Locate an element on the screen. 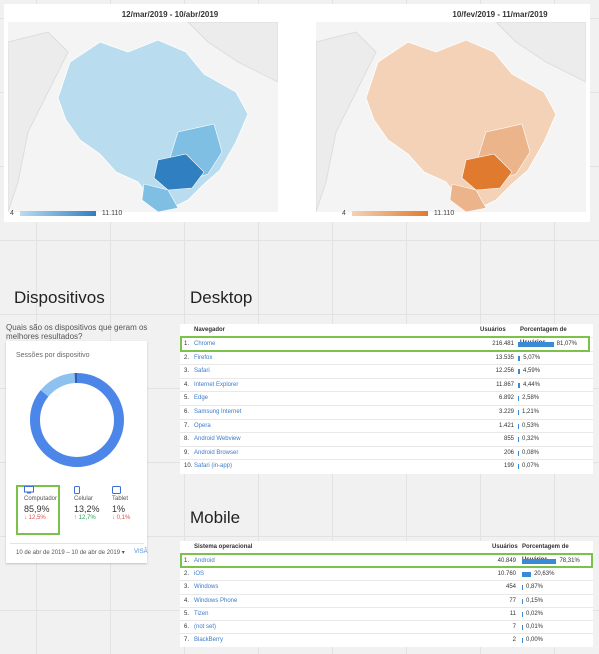 This screenshot has width=599, height=654. row-name-link: Opera is located at coordinates (202, 425).